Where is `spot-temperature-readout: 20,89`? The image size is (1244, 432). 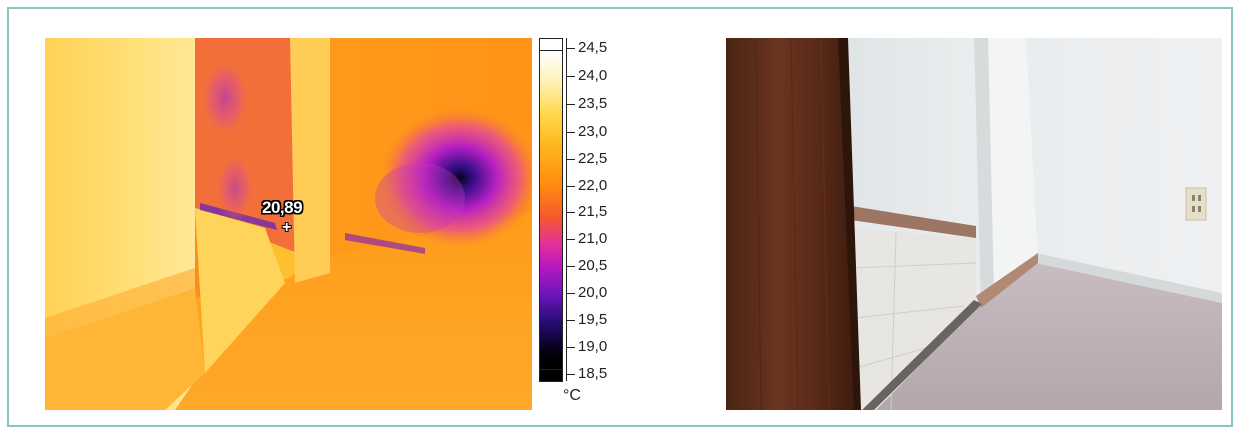 spot-temperature-readout: 20,89 is located at coordinates (282, 207).